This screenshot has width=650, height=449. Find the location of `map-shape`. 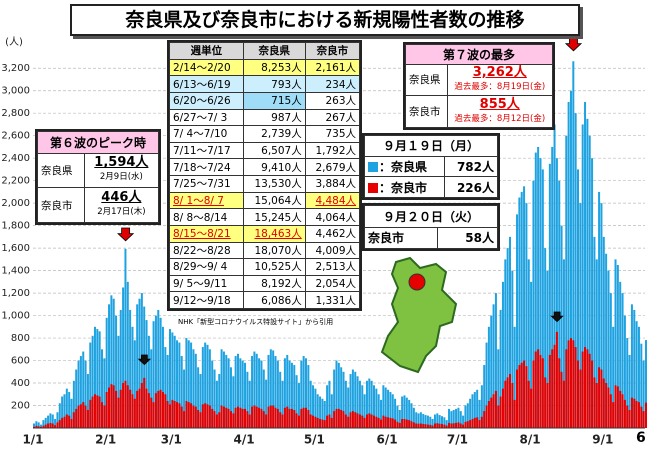

map-shape is located at coordinates (419, 315).